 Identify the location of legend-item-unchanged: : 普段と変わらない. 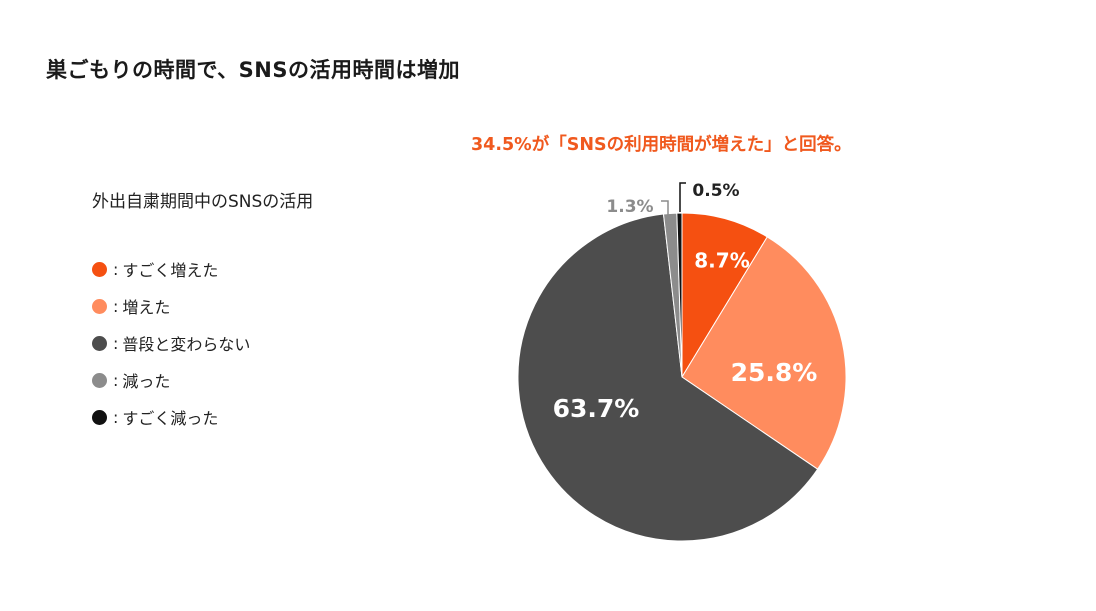
(171, 343).